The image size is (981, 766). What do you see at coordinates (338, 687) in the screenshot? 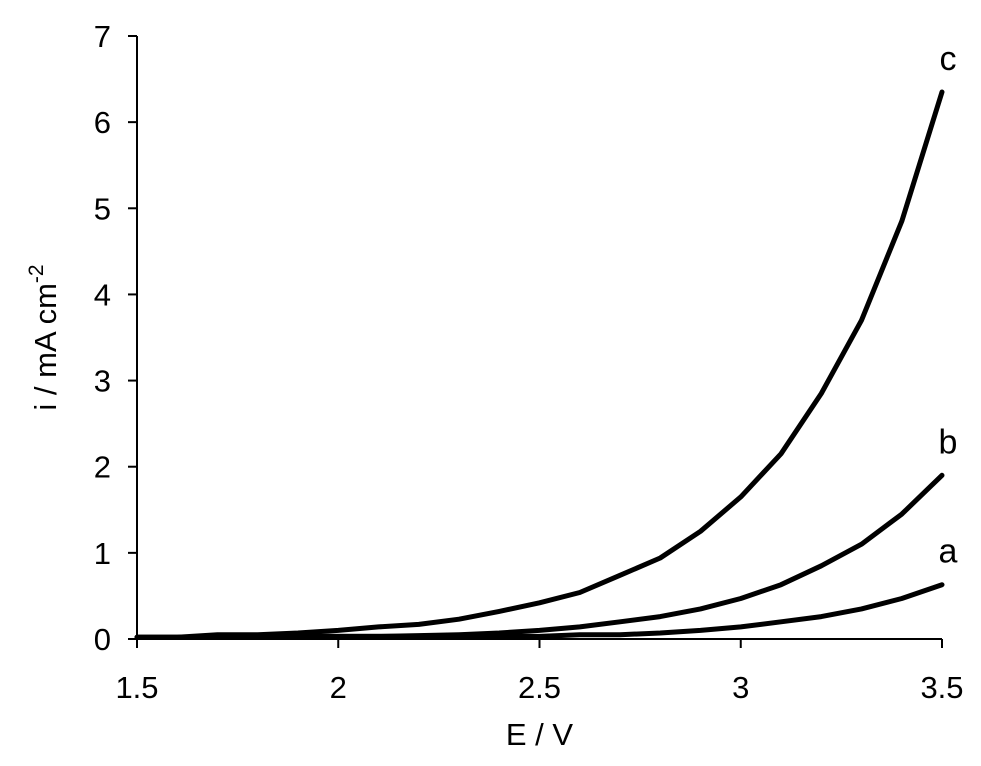
I see `x-tick-label: 2` at bounding box center [338, 687].